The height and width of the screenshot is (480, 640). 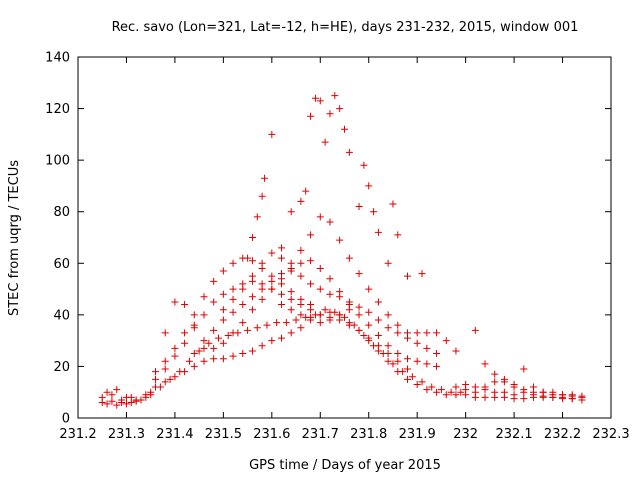 What do you see at coordinates (77, 434) in the screenshot?
I see `x-tick-label: 231.2` at bounding box center [77, 434].